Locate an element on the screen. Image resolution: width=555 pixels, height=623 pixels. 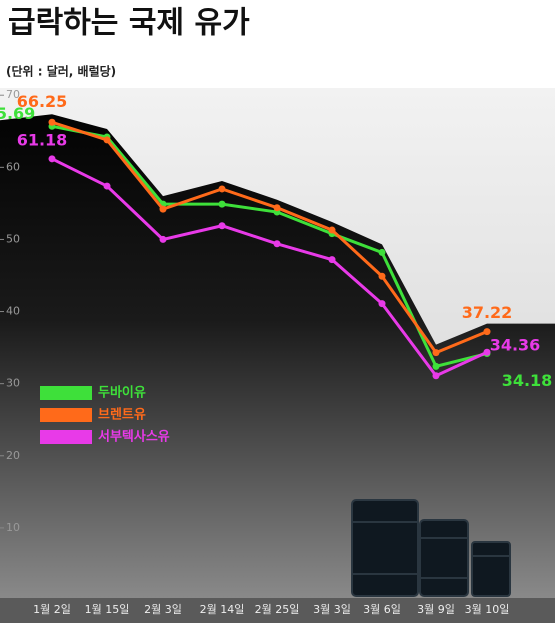
x-axis-strip is located at coordinates (277, 610).